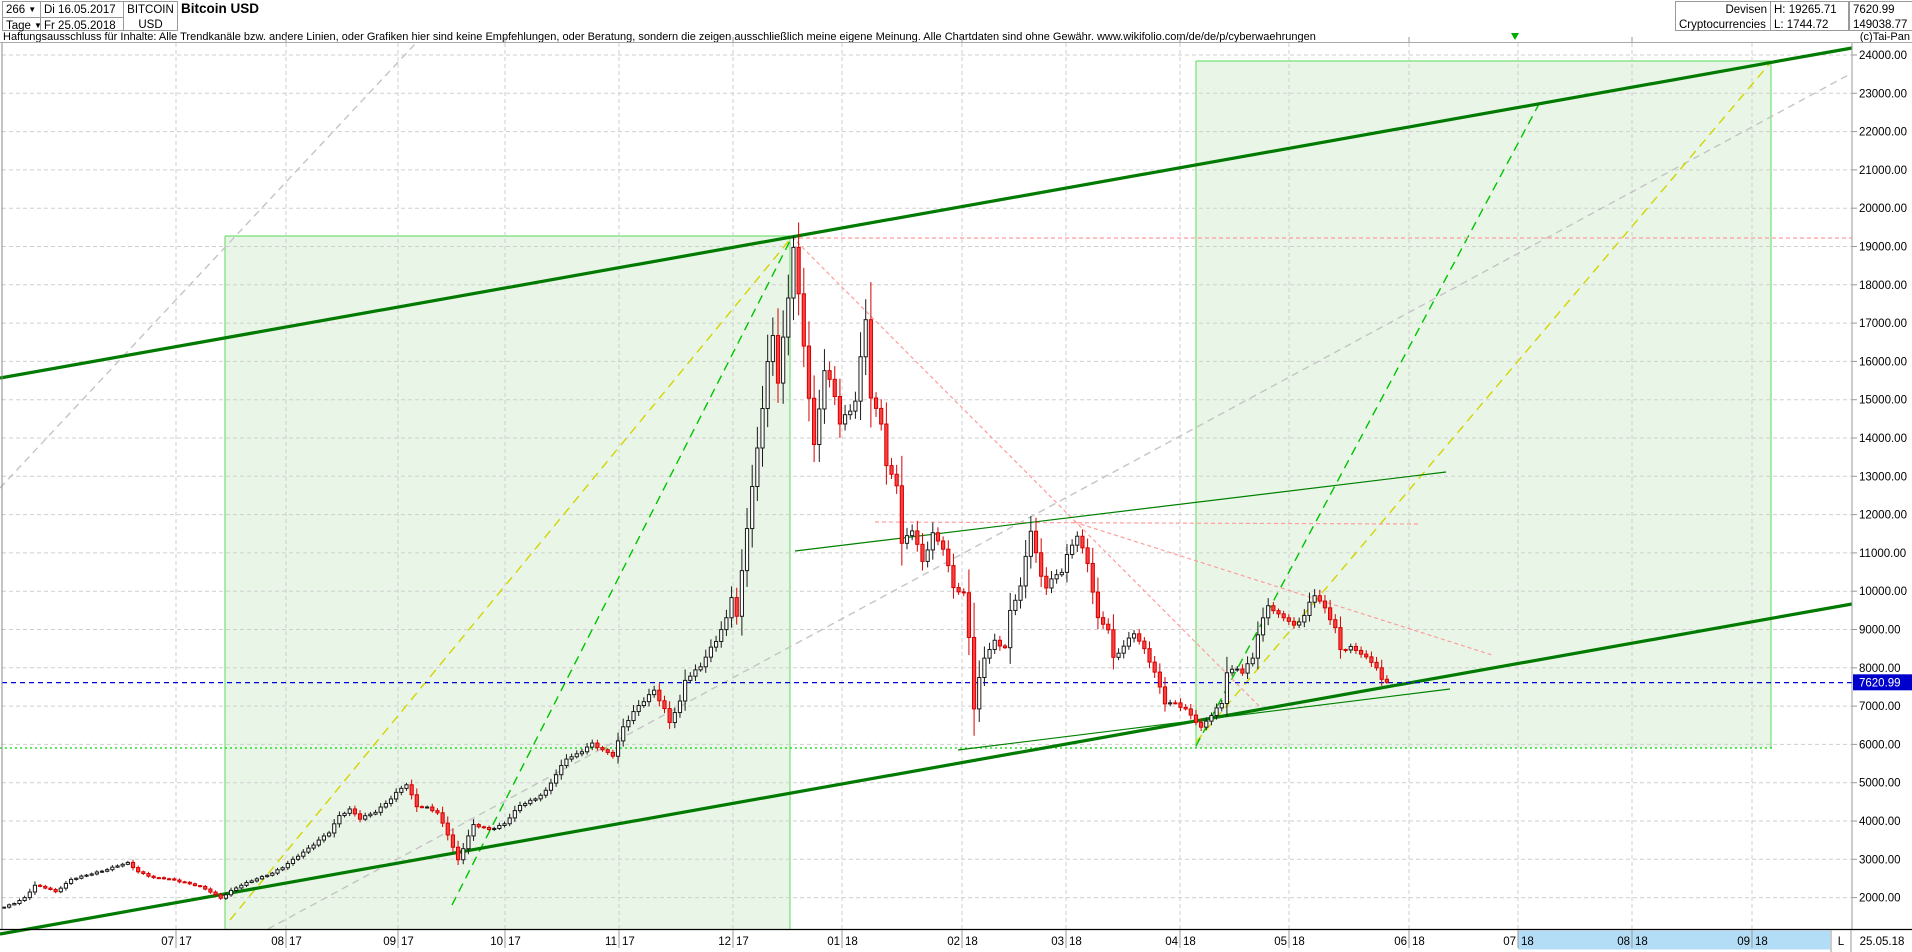  Describe the element at coordinates (1880, 899) in the screenshot. I see `y-axis-label: 2000.00` at that location.